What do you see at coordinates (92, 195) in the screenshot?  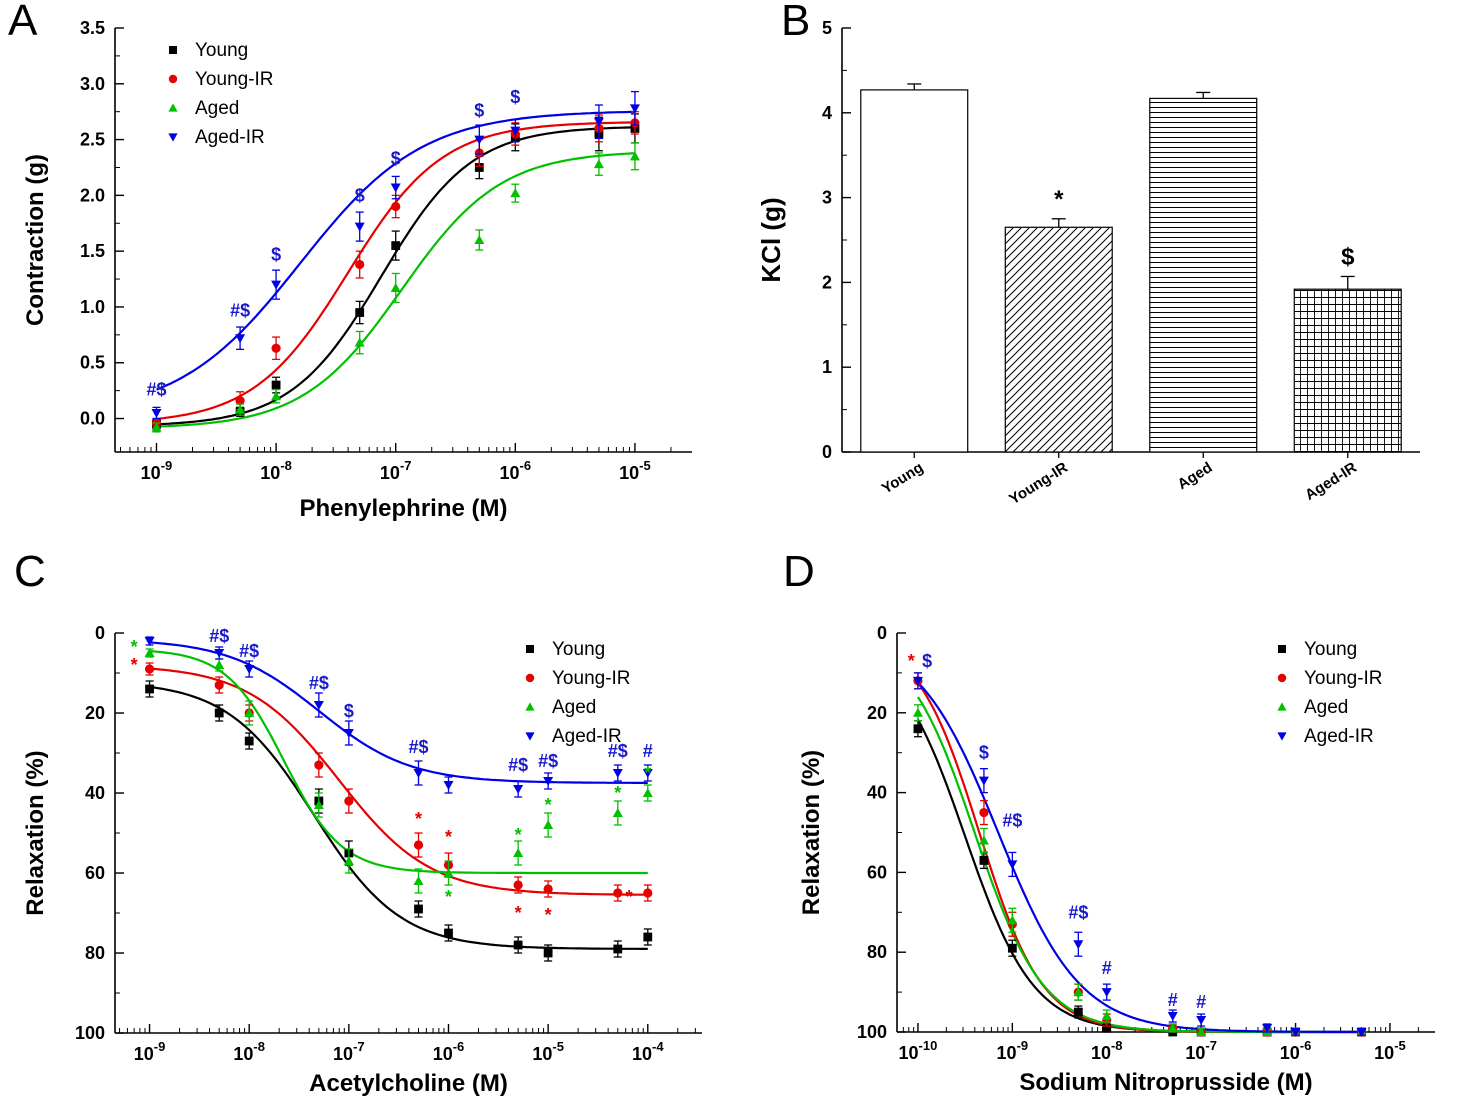 I see `svg-text: 2.0` at bounding box center [92, 195].